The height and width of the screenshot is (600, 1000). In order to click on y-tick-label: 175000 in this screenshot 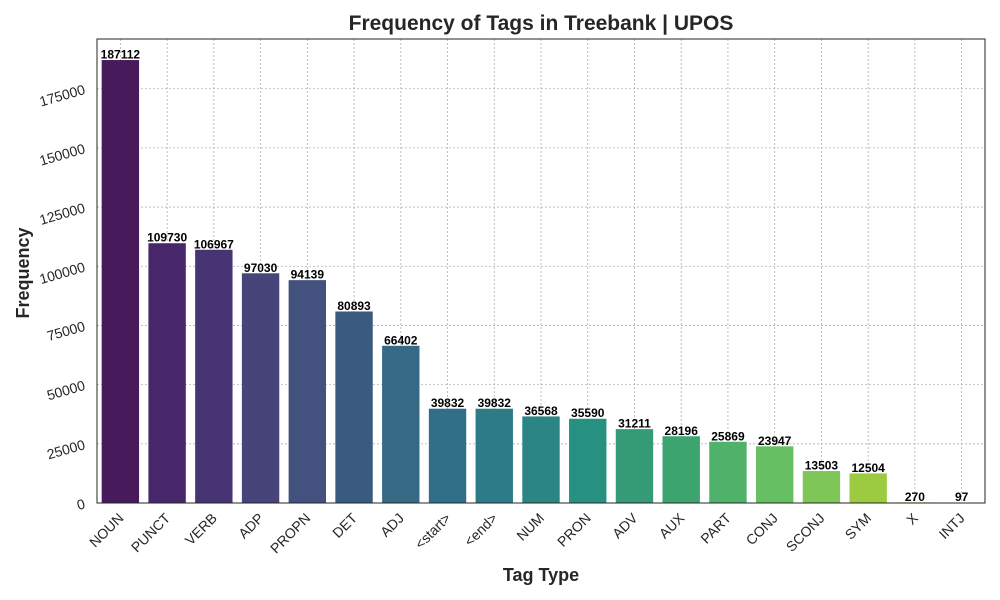, I will do `click(63, 95)`.